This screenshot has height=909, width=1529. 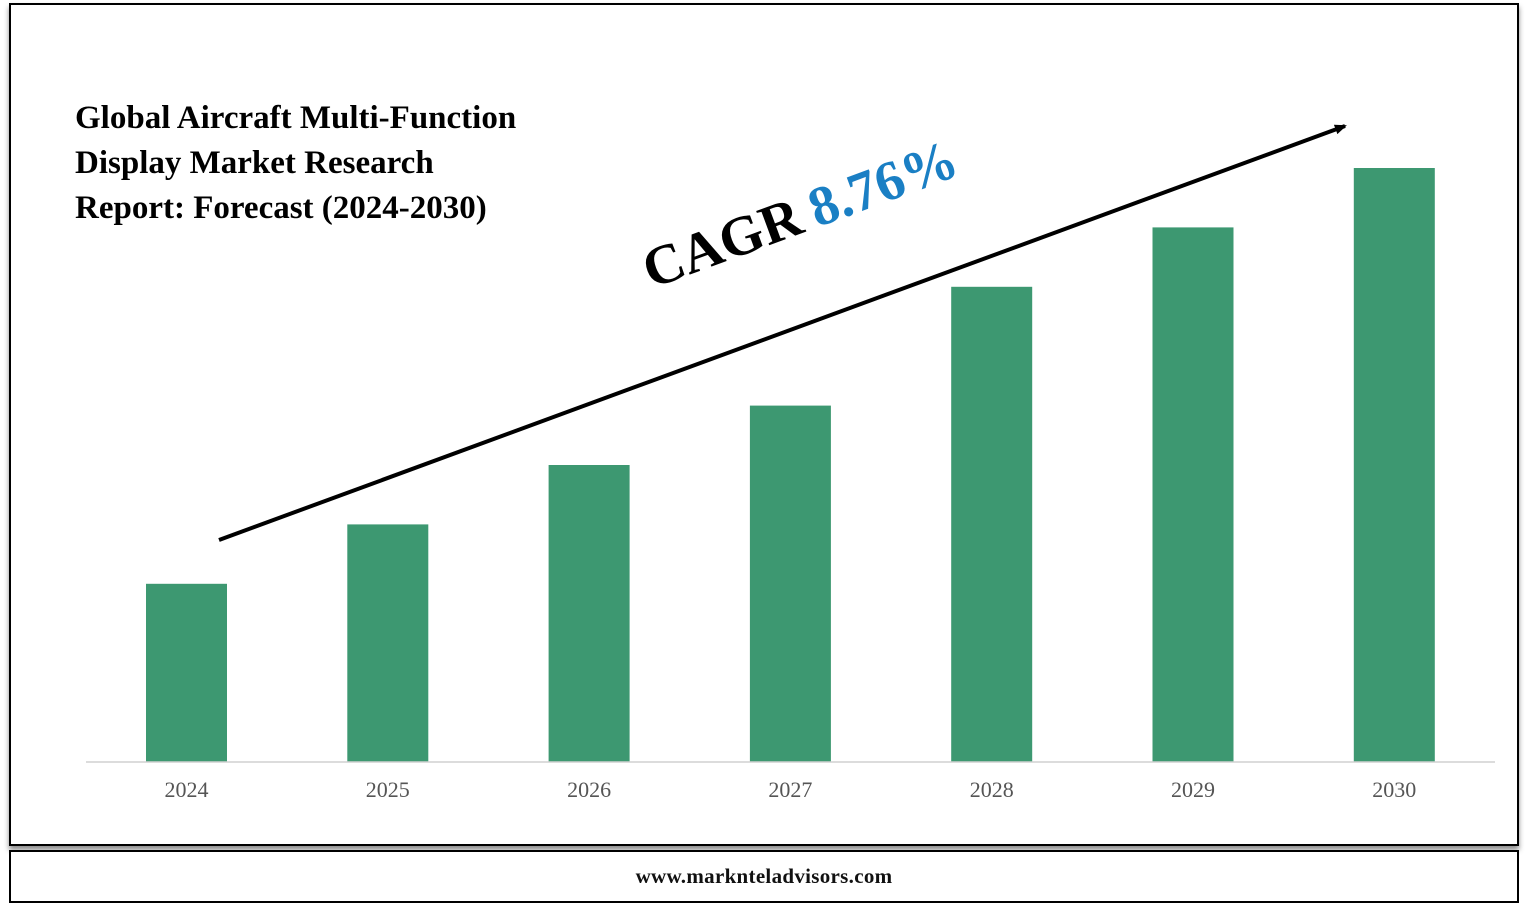 What do you see at coordinates (790, 789) in the screenshot?
I see `x-tick-label-2027: 2027` at bounding box center [790, 789].